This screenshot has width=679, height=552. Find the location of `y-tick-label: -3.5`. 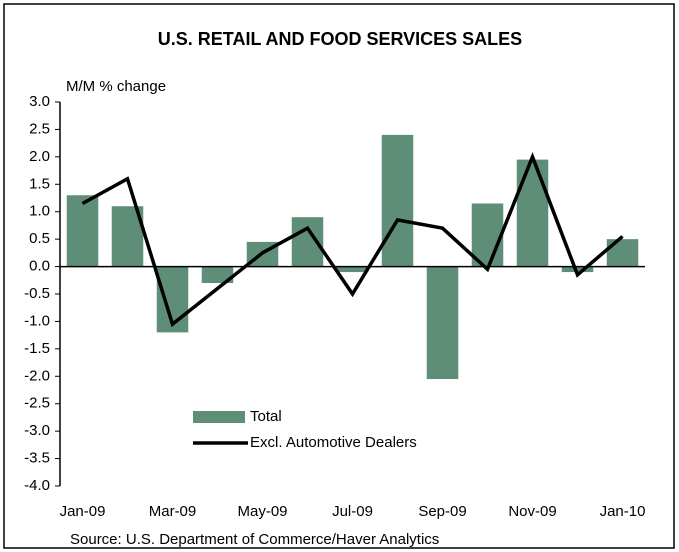

y-tick-label: -3.5 is located at coordinates (37, 458).